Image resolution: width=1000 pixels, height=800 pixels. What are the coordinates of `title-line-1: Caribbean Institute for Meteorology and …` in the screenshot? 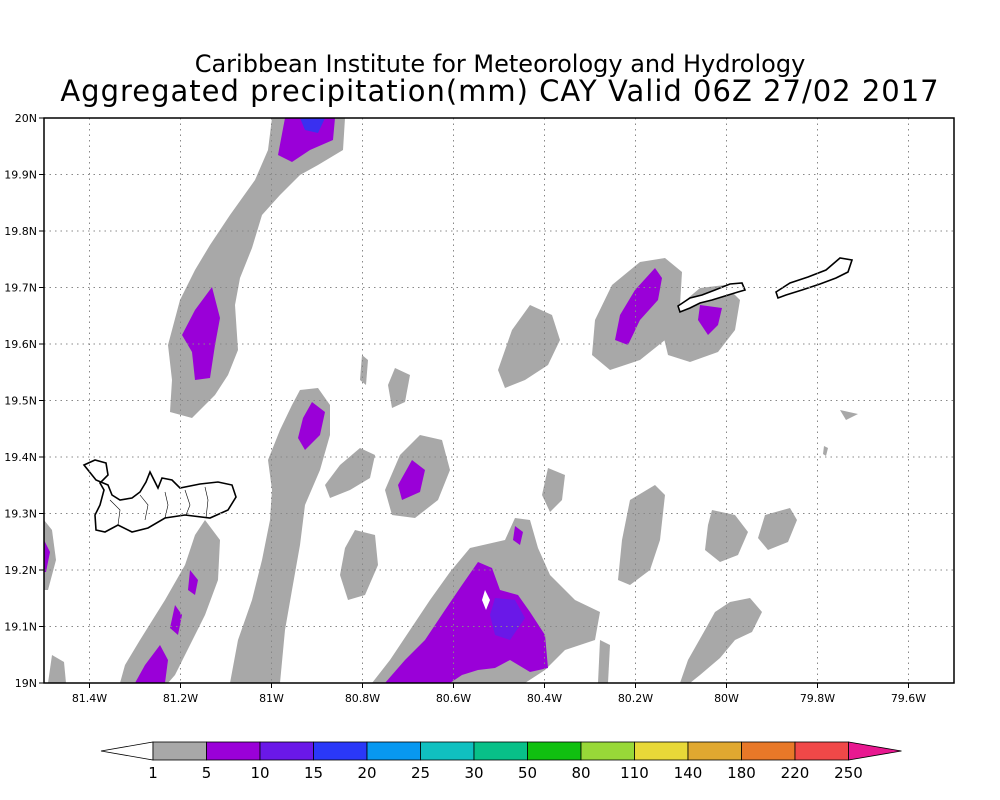 It's located at (500, 64).